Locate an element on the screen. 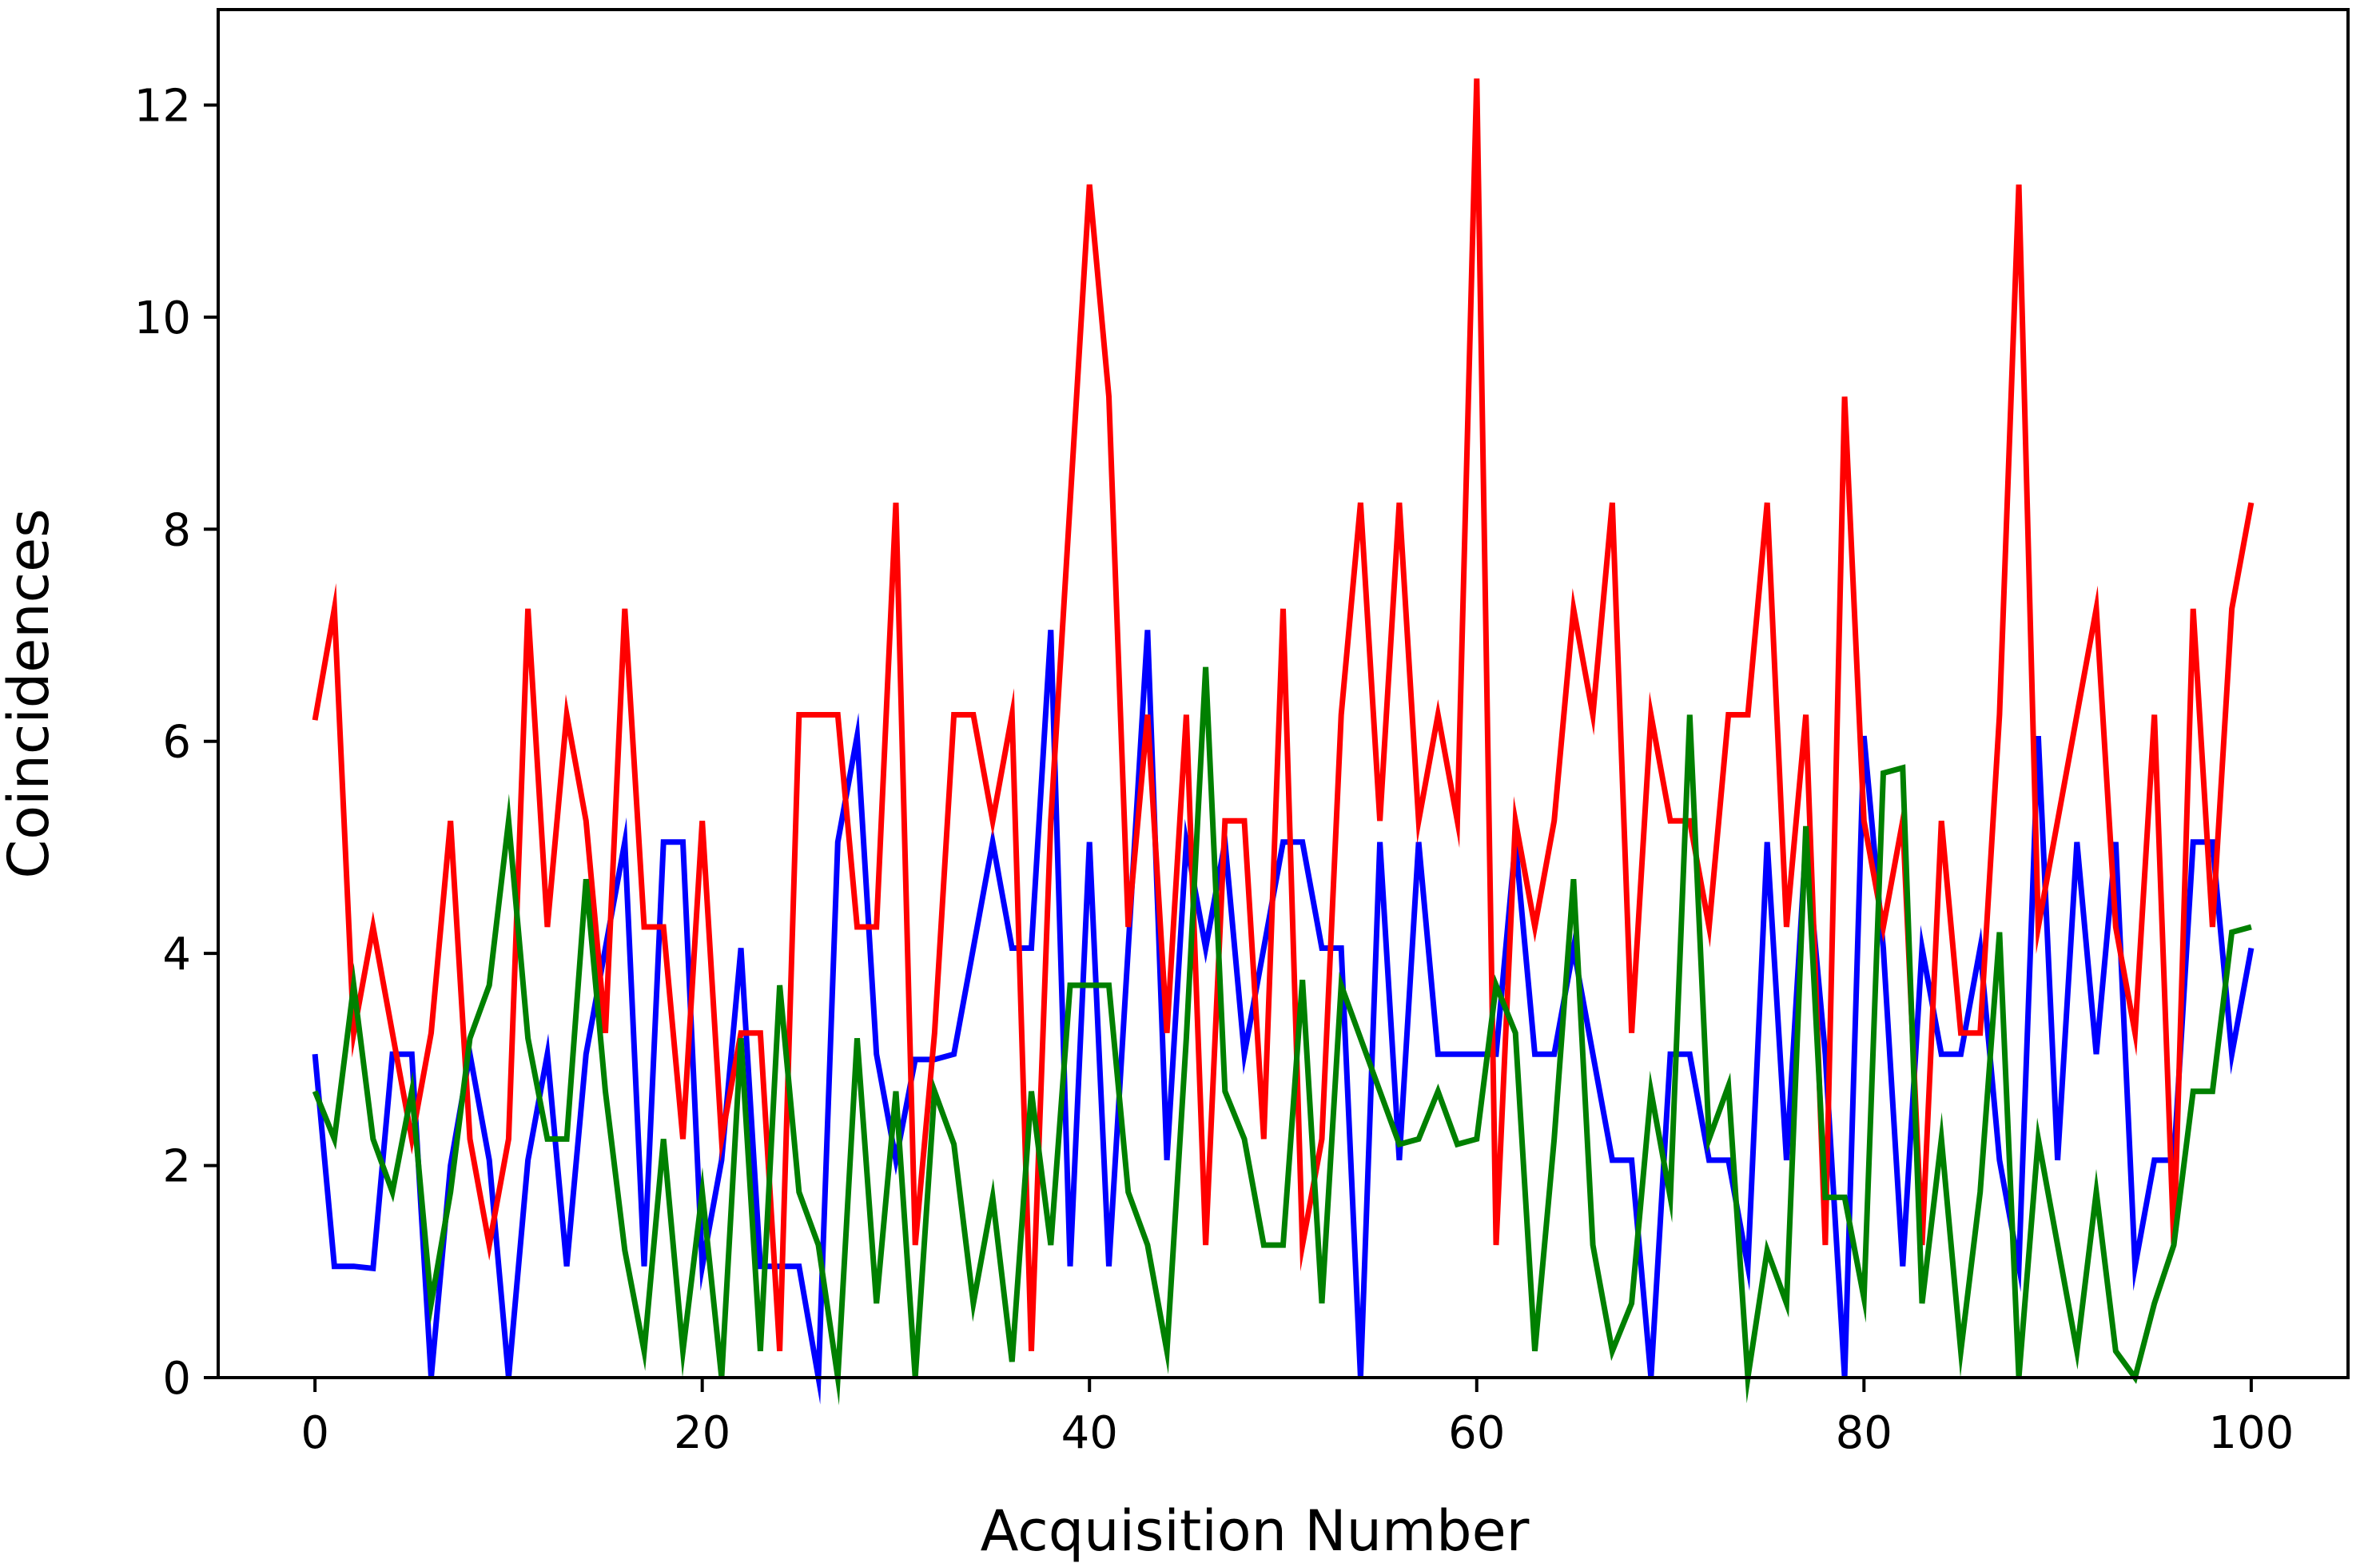 The width and height of the screenshot is (2380, 1567). y-tick-label: 2 is located at coordinates (176, 1167).